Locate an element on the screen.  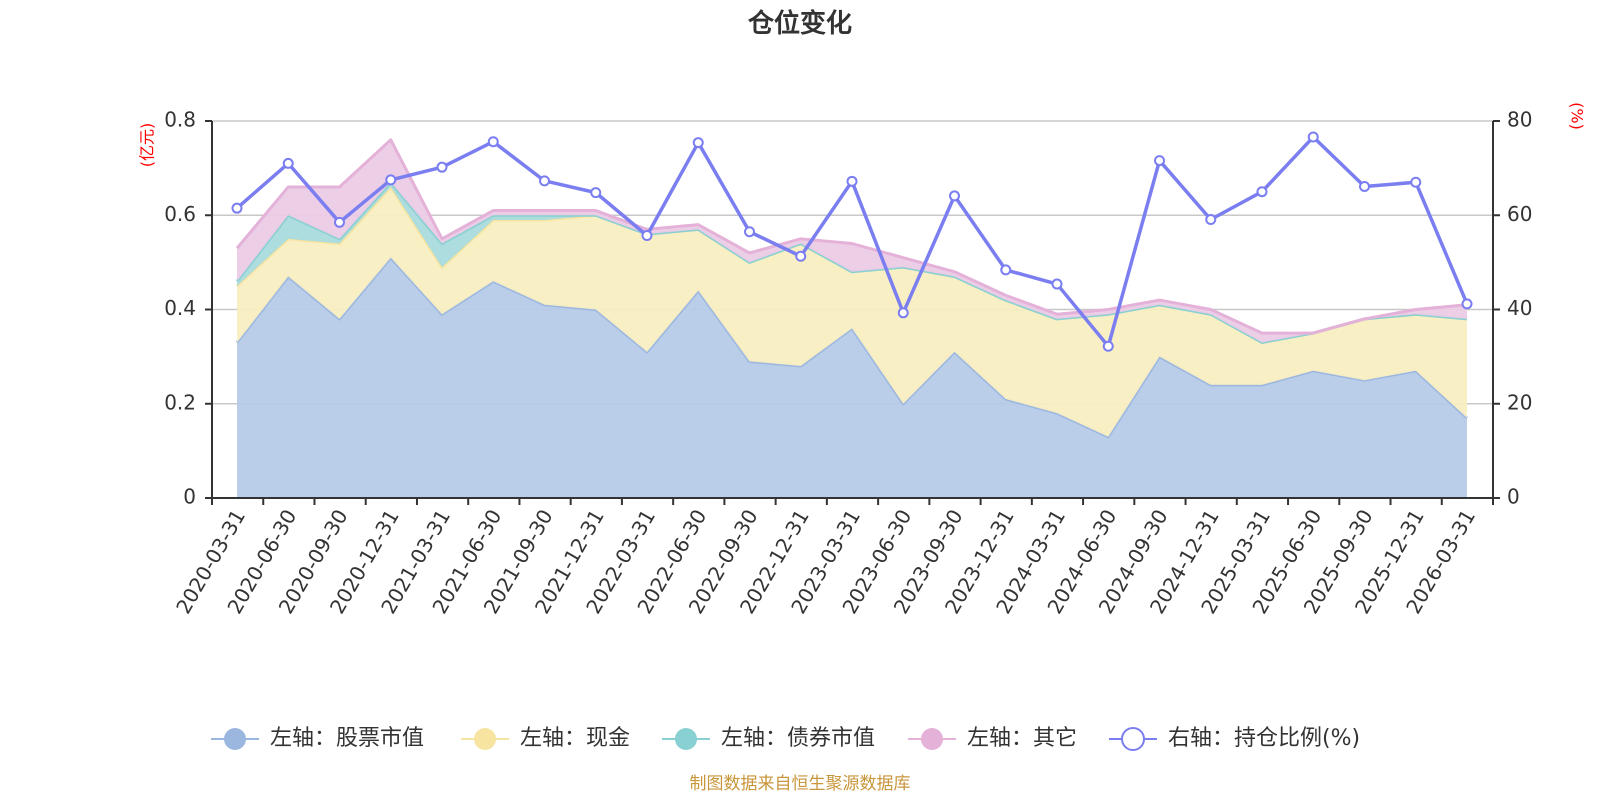
right-axis-unit: (%) is located at coordinates (1577, 116).